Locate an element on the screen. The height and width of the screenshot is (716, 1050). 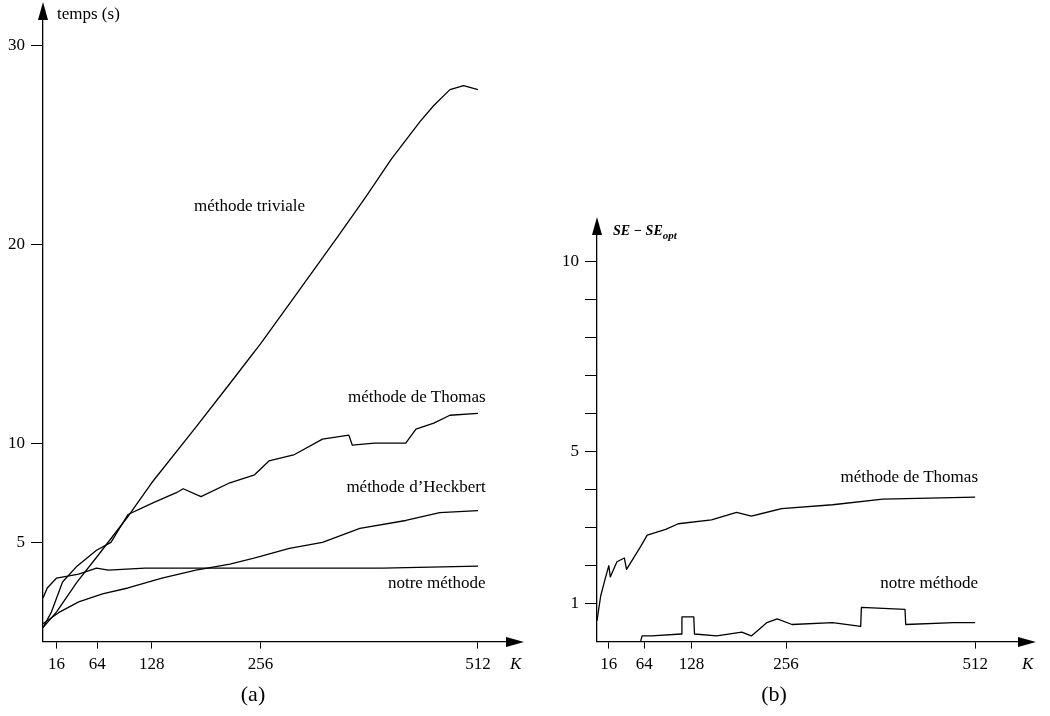
y-axis-title: temps (s) is located at coordinates (88, 13).